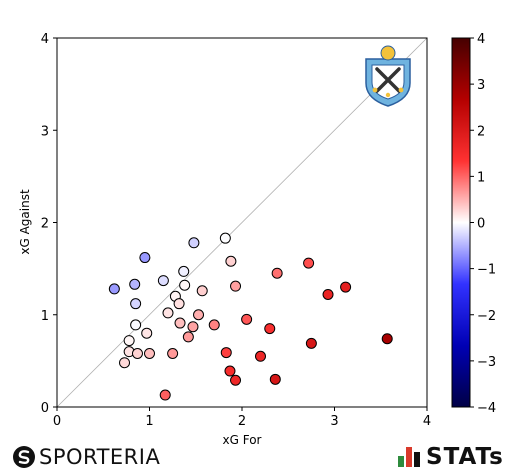 This screenshot has width=520, height=475. What do you see at coordinates (481, 39) in the screenshot?
I see `colorbar-tick-label: 4` at bounding box center [481, 39].